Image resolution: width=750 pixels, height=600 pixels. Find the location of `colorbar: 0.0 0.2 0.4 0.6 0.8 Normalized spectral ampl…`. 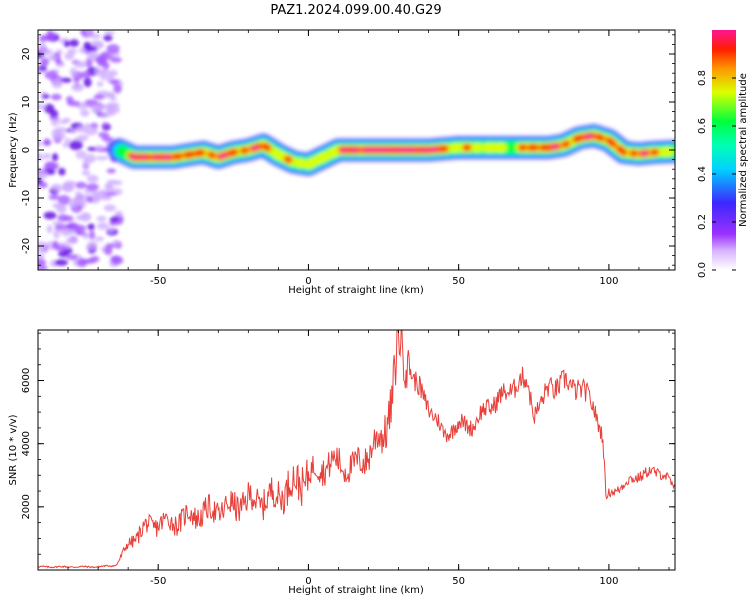

colorbar: 0.0 0.2 0.4 0.6 0.8 Normalized spectral ampl… is located at coordinates (723, 154).